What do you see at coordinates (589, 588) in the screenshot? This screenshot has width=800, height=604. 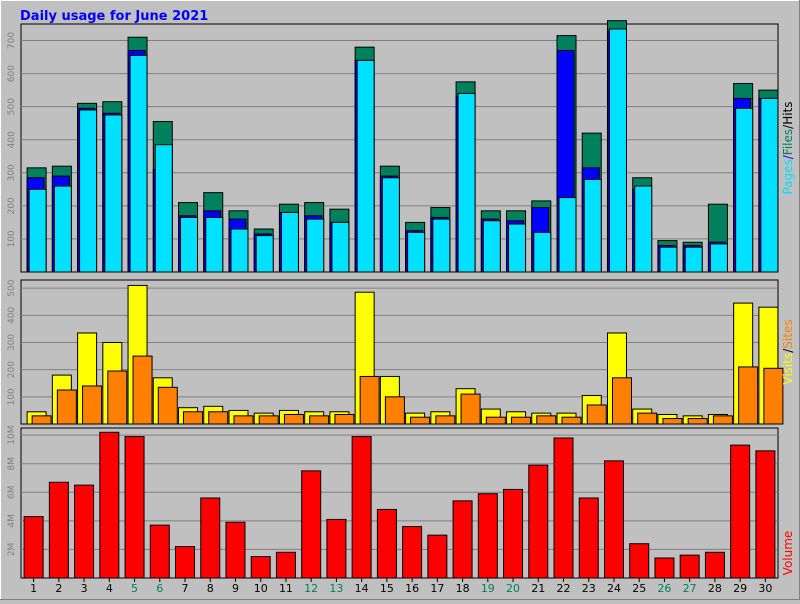 I see `x-tick-label-day: 23` at bounding box center [589, 588].